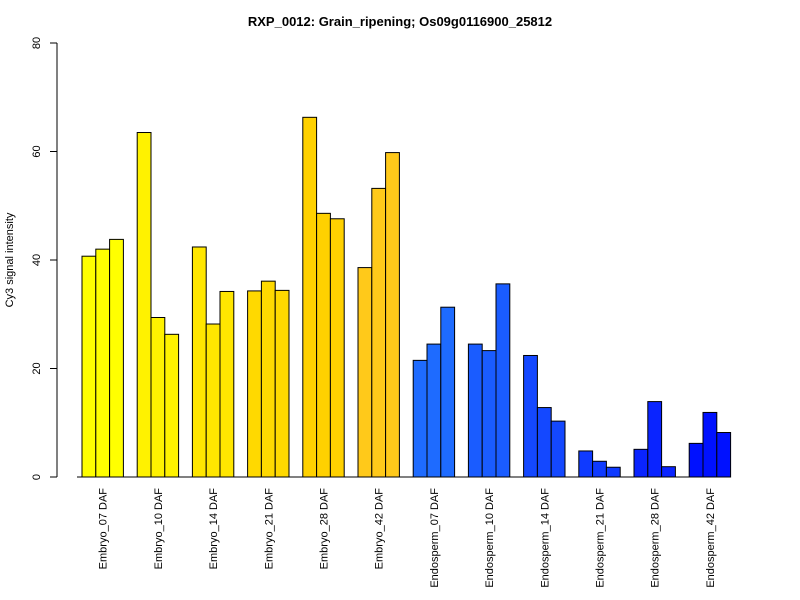 The image size is (800, 600). Describe the element at coordinates (37, 151) in the screenshot. I see `y-tick-label: 60` at that location.